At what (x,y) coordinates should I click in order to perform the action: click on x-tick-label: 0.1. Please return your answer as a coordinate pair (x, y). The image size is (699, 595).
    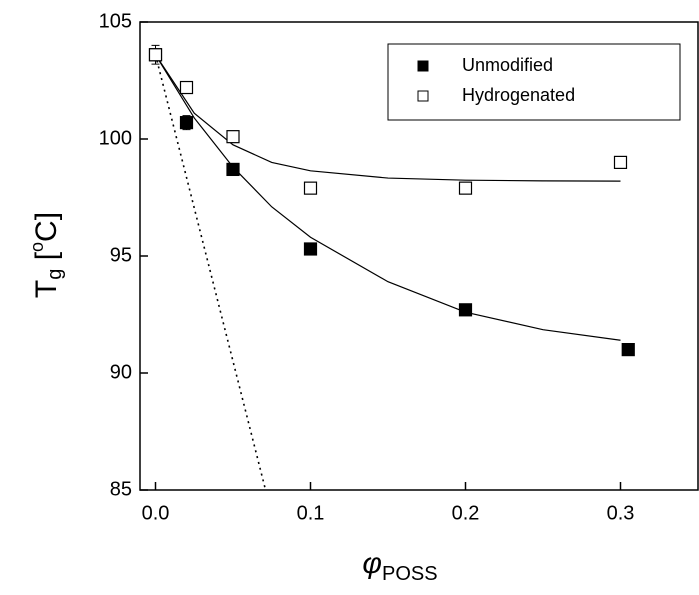
    Looking at the image, I should click on (311, 513).